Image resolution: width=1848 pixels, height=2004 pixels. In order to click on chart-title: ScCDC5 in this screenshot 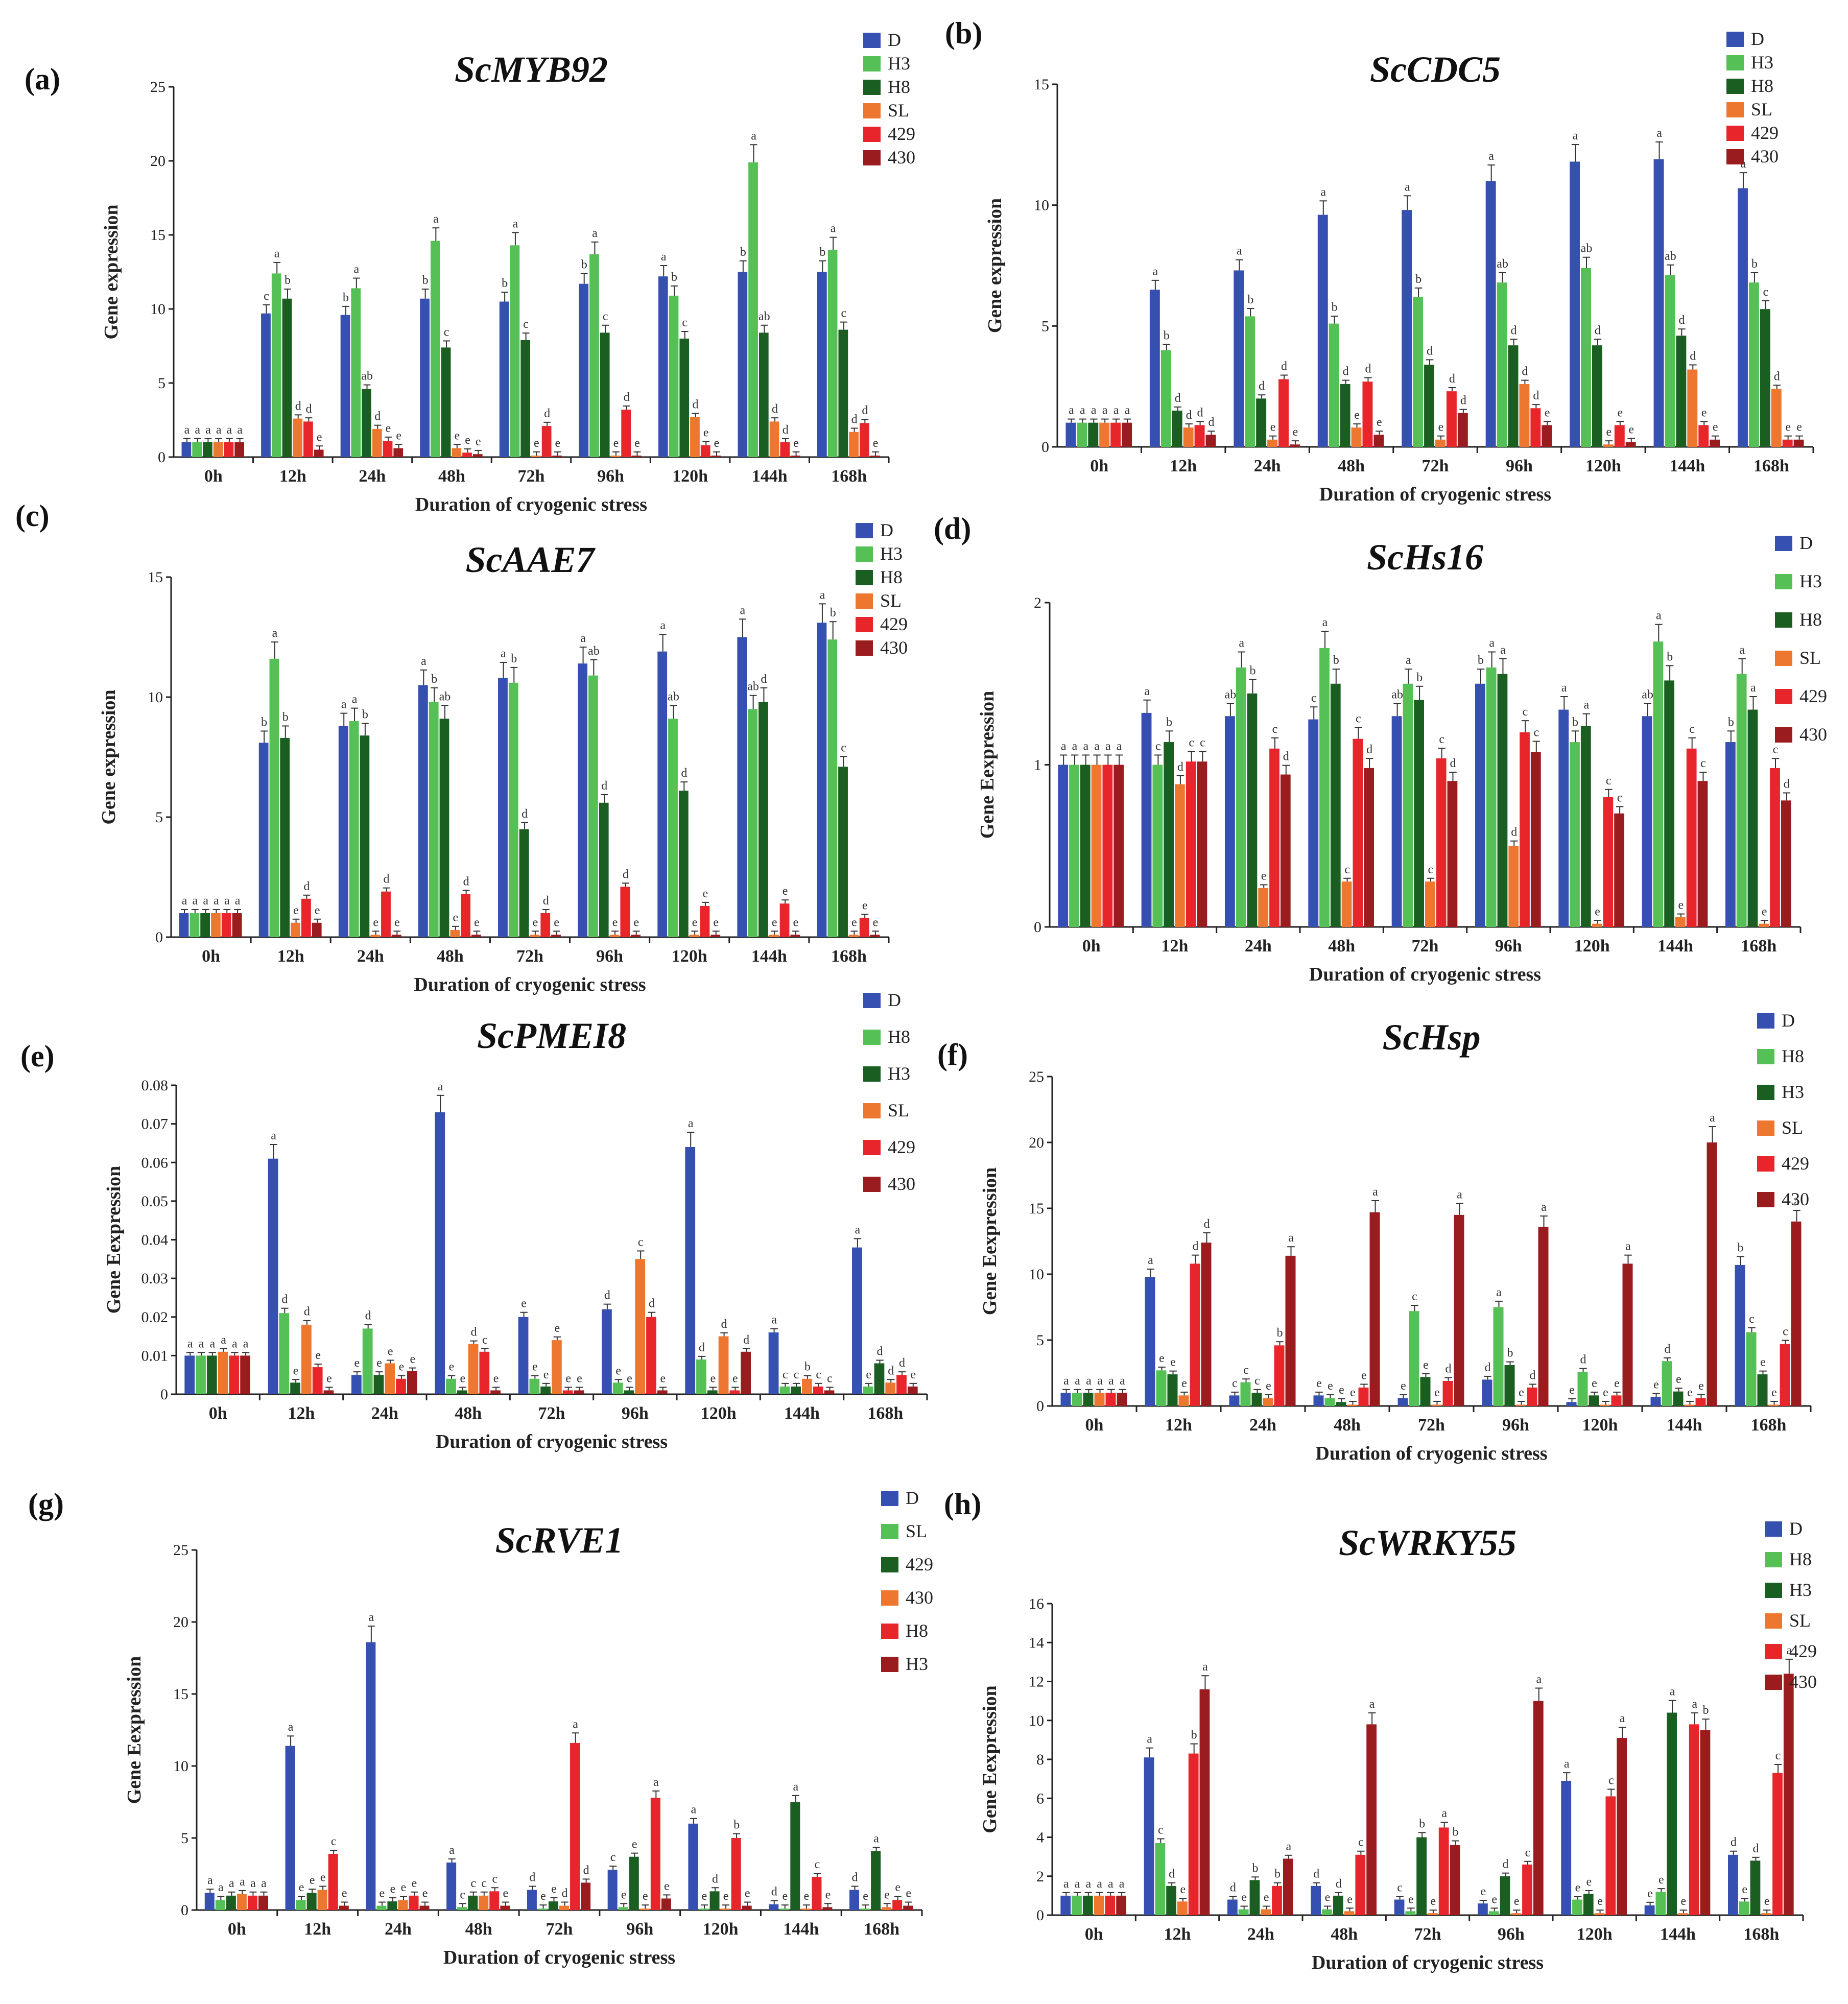, I will do `click(1435, 69)`.